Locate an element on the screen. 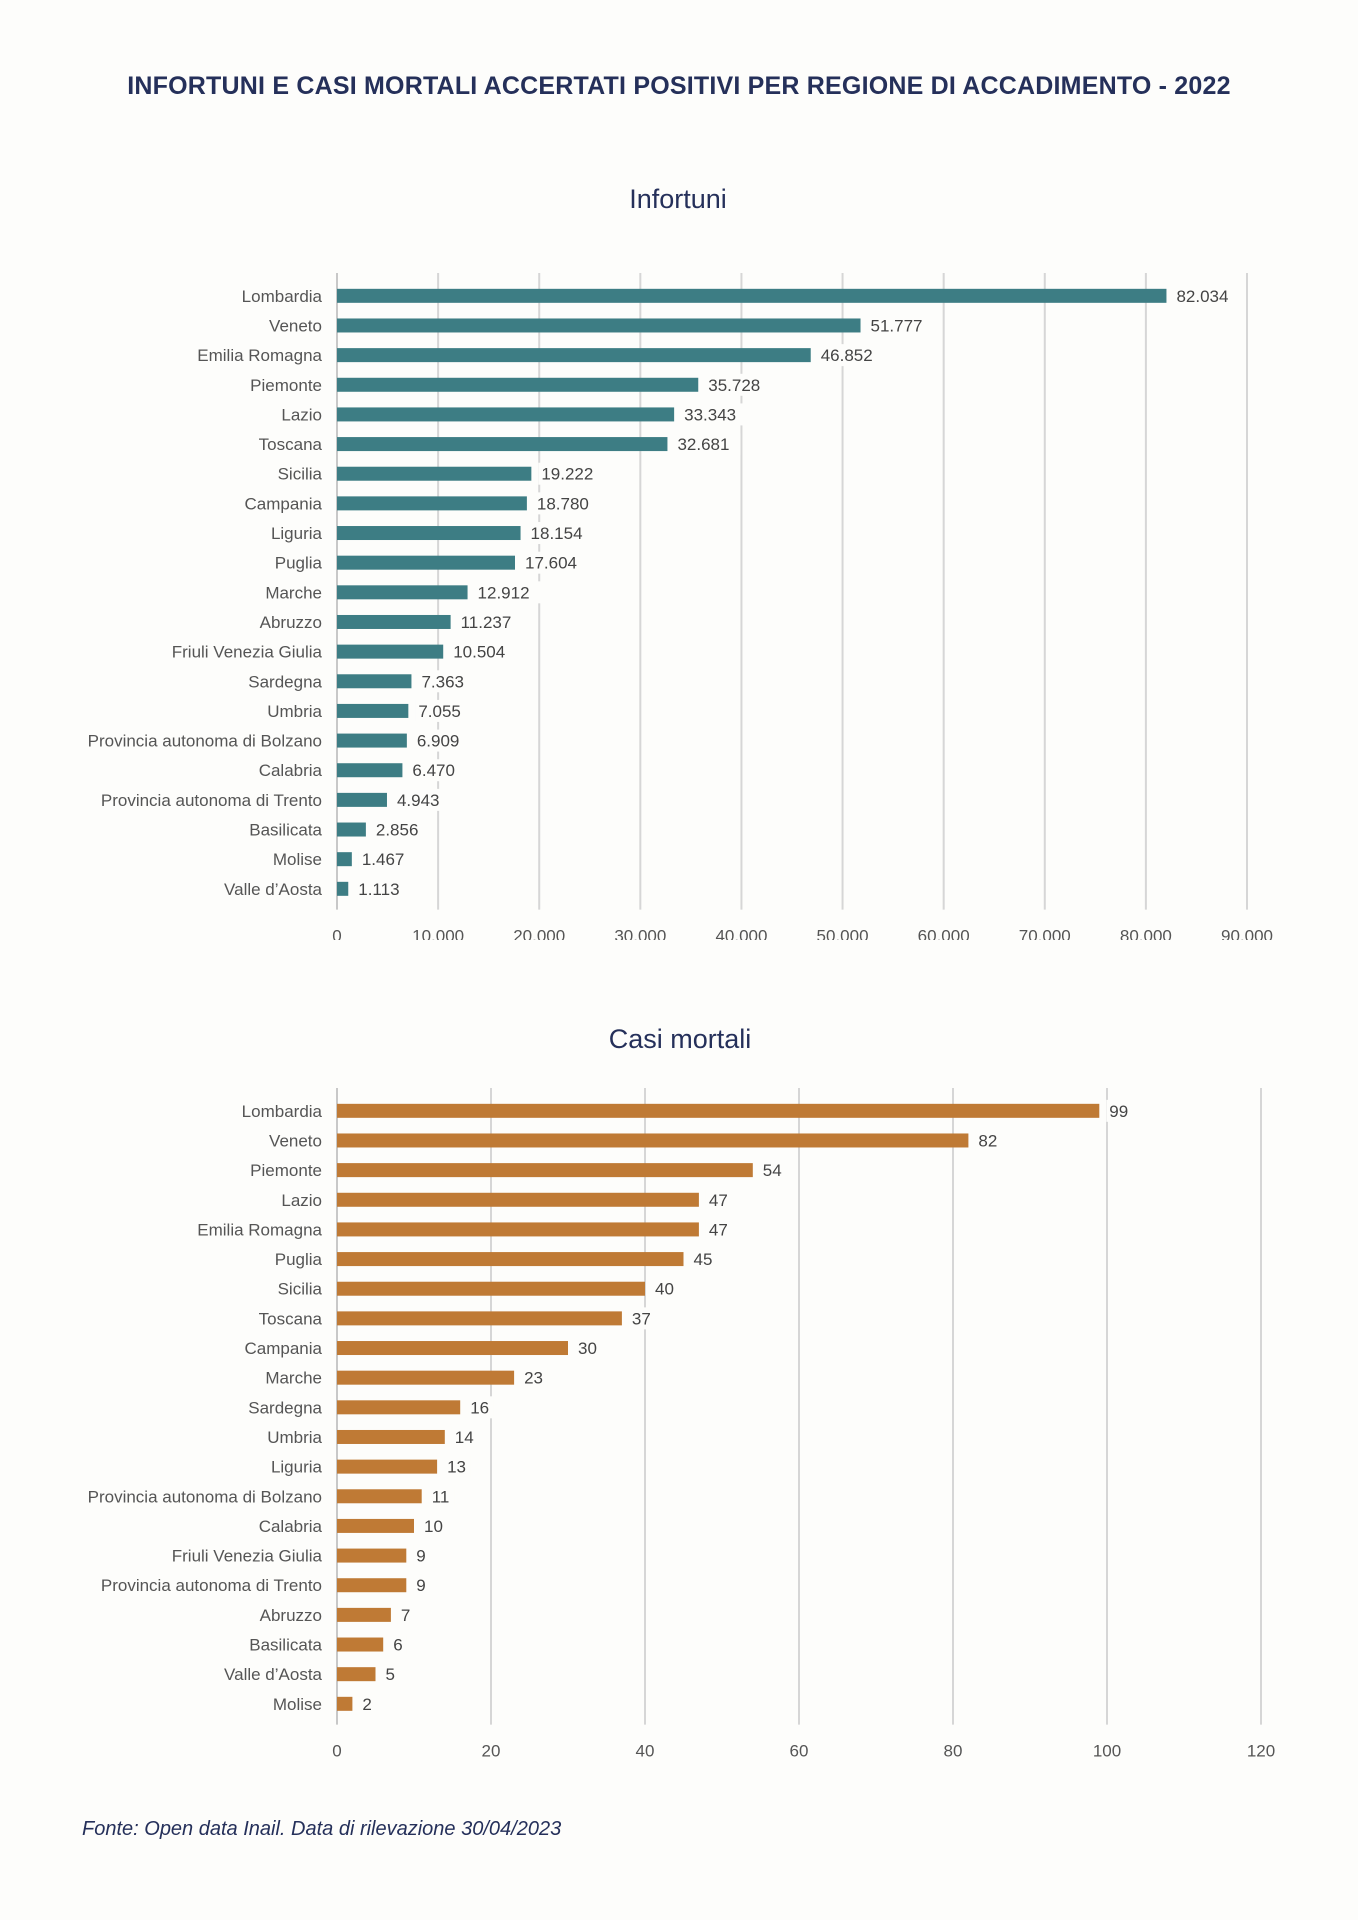 This screenshot has height=1920, width=1358. category-label: Lazio is located at coordinates (301, 414).